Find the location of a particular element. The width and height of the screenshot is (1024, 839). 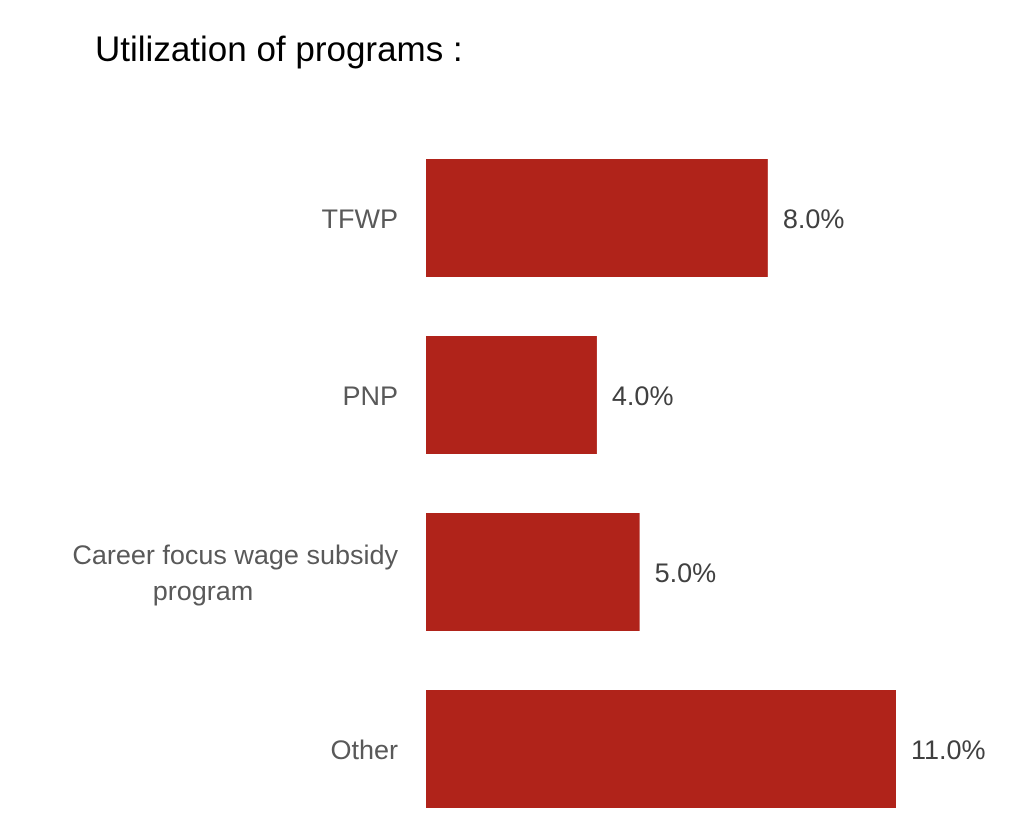

value-label: 11.0% is located at coordinates (948, 750).